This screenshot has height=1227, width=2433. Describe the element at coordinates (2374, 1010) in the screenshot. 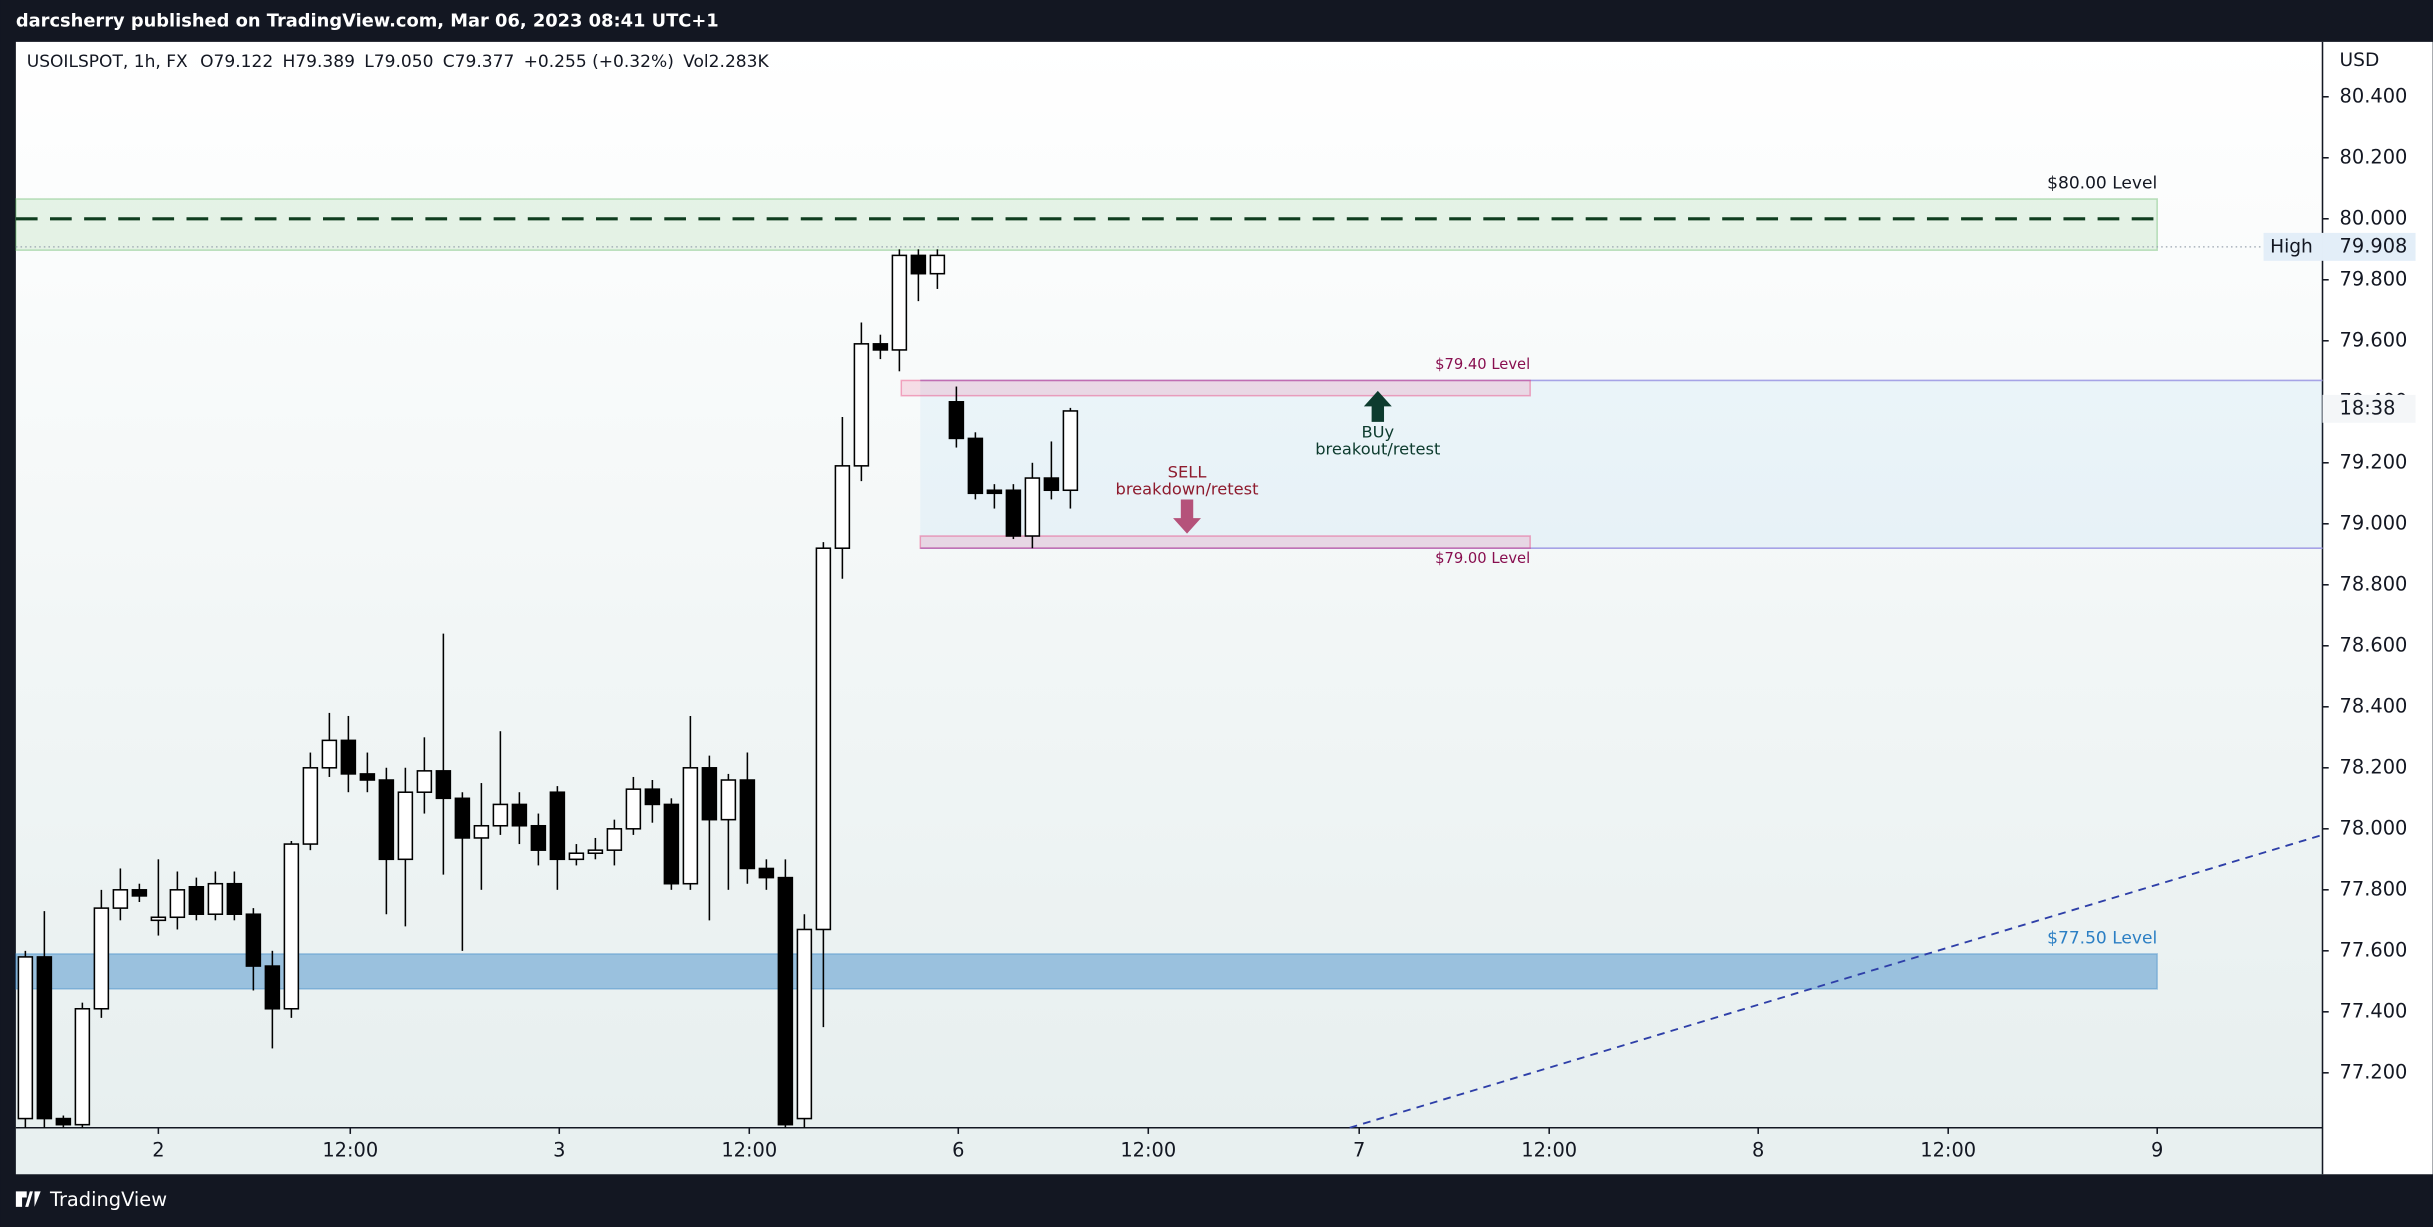

I see `y-tick-label: 77.400` at that location.